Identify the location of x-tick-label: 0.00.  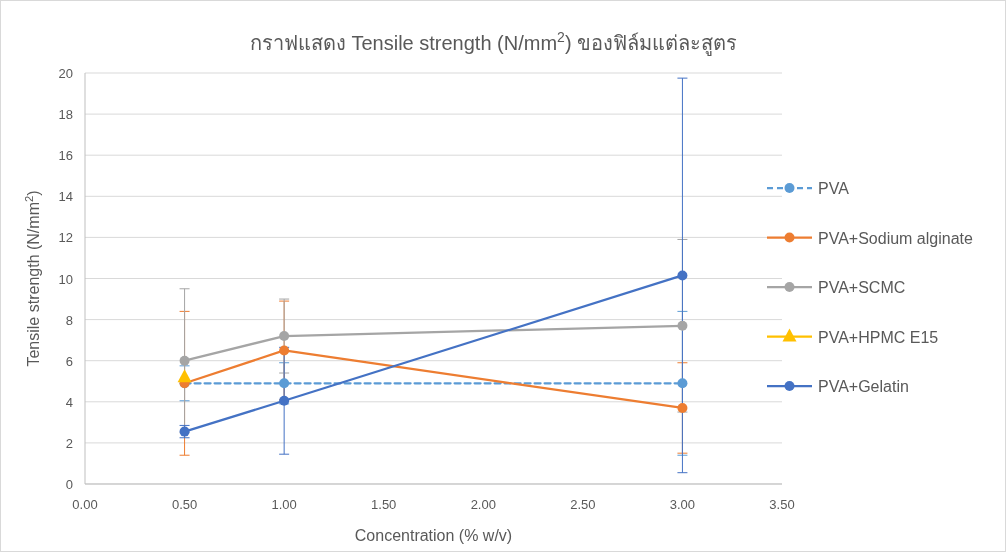
(85, 504).